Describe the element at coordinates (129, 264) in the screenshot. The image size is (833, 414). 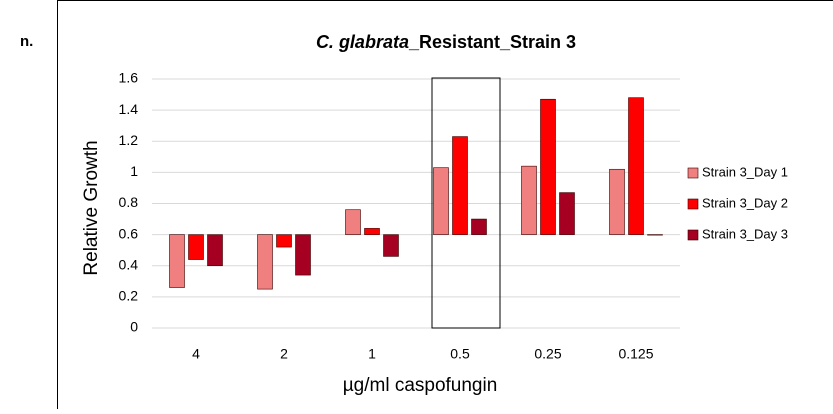
I see `y-tick-label: 0.4` at that location.